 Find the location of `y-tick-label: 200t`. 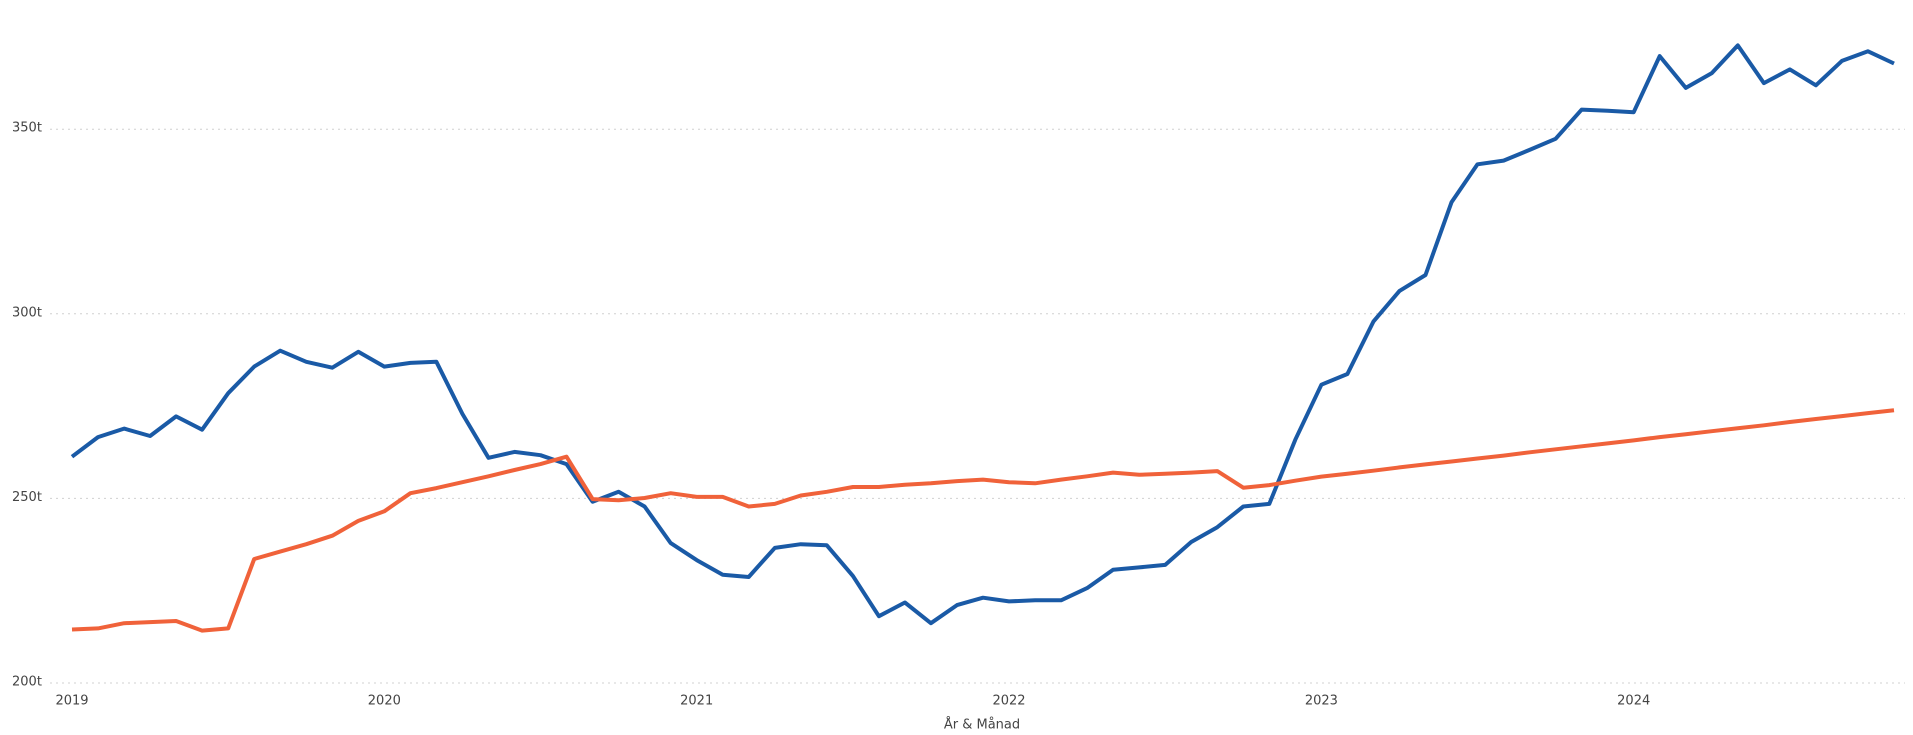

y-tick-label: 200t is located at coordinates (27, 682).